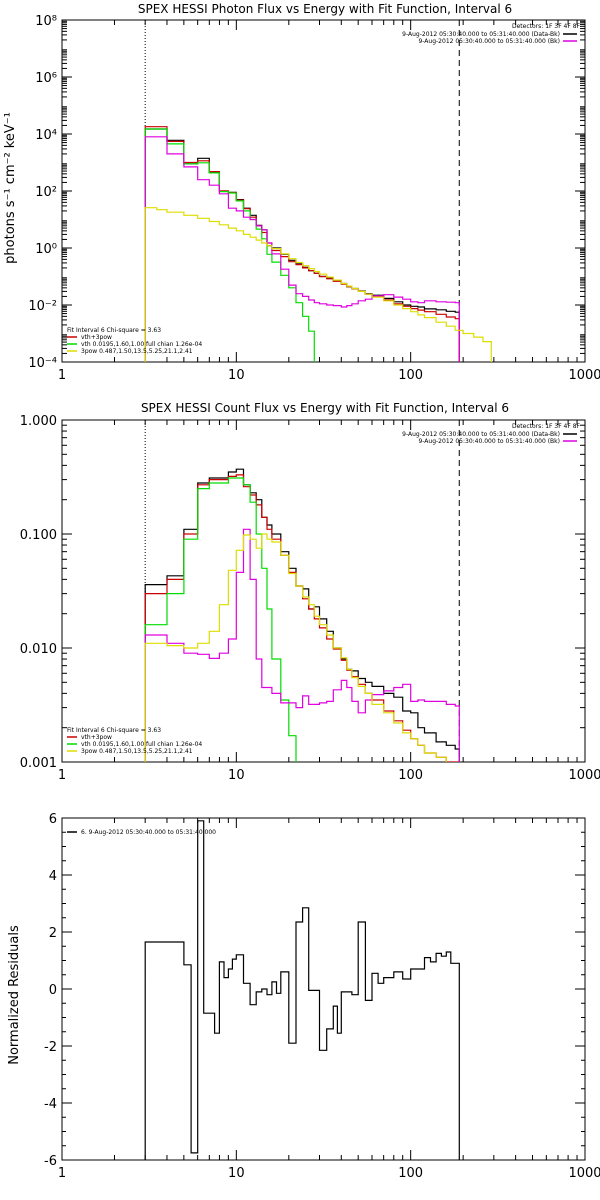 The image size is (600, 1200). What do you see at coordinates (46, 135) in the screenshot?
I see `y-tick-label: 10⁴` at bounding box center [46, 135].